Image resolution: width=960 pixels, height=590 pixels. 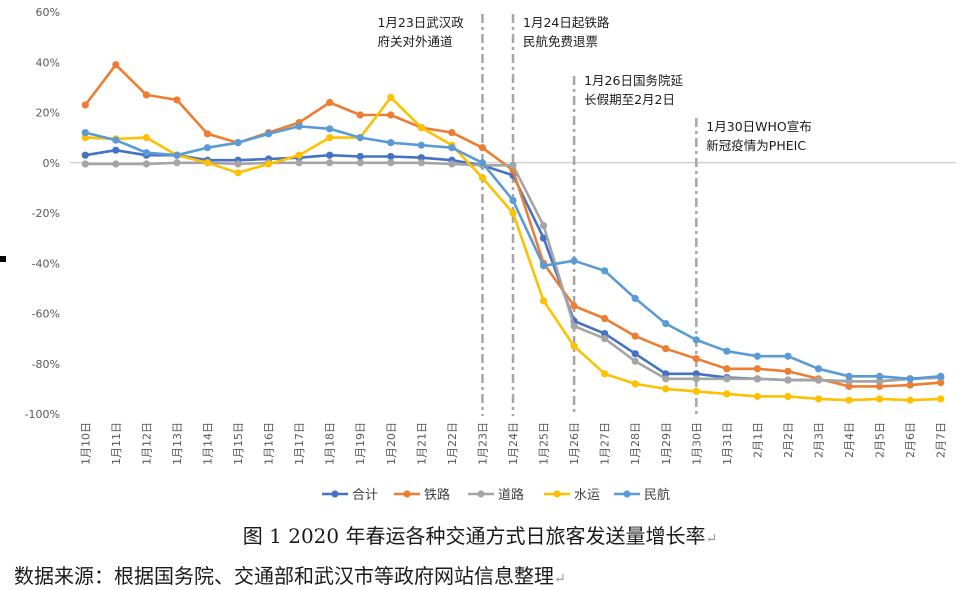 I want to click on y-tick-label: -60%, so click(x=46, y=314).